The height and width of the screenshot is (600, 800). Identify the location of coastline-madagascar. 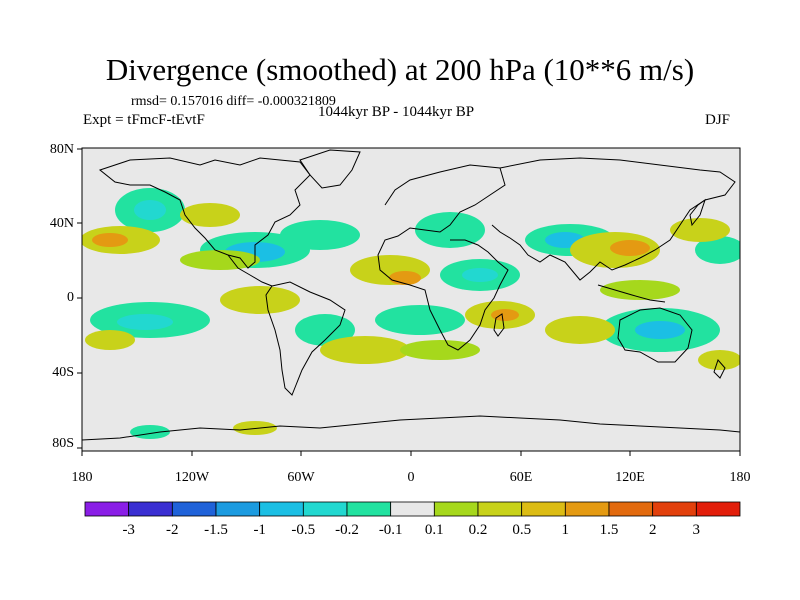
(499, 325).